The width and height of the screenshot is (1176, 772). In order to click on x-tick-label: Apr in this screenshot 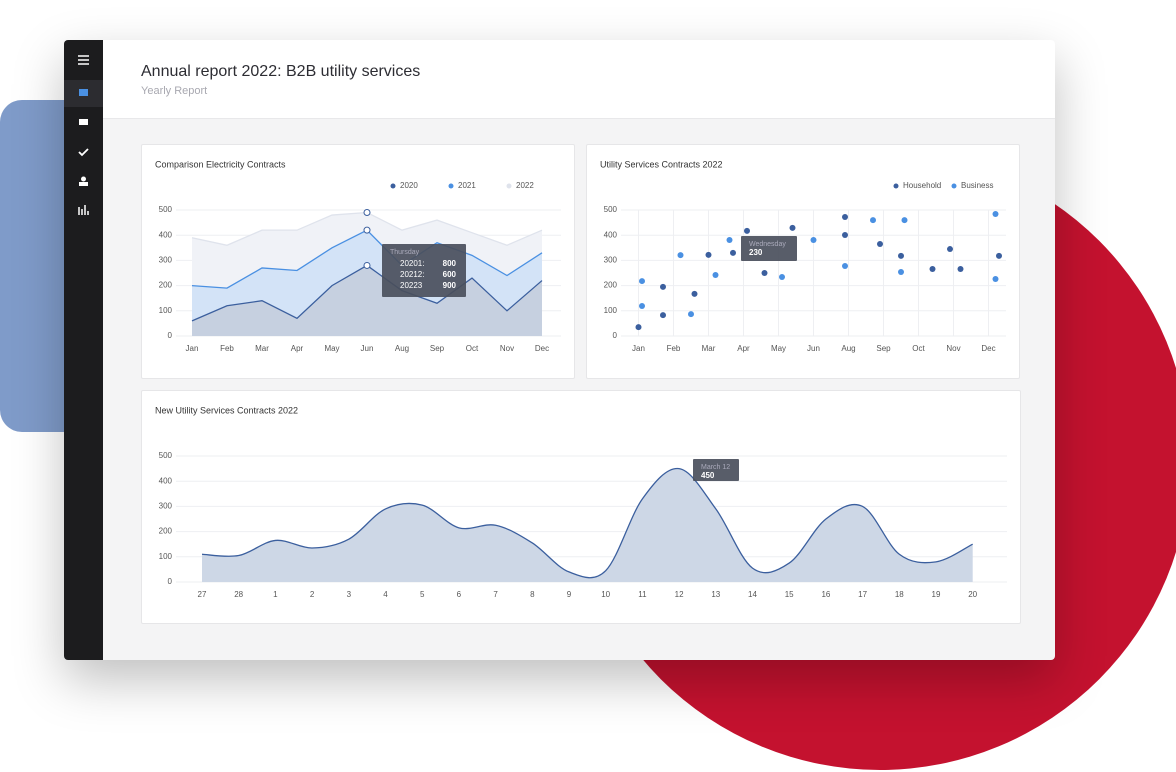, I will do `click(297, 348)`.